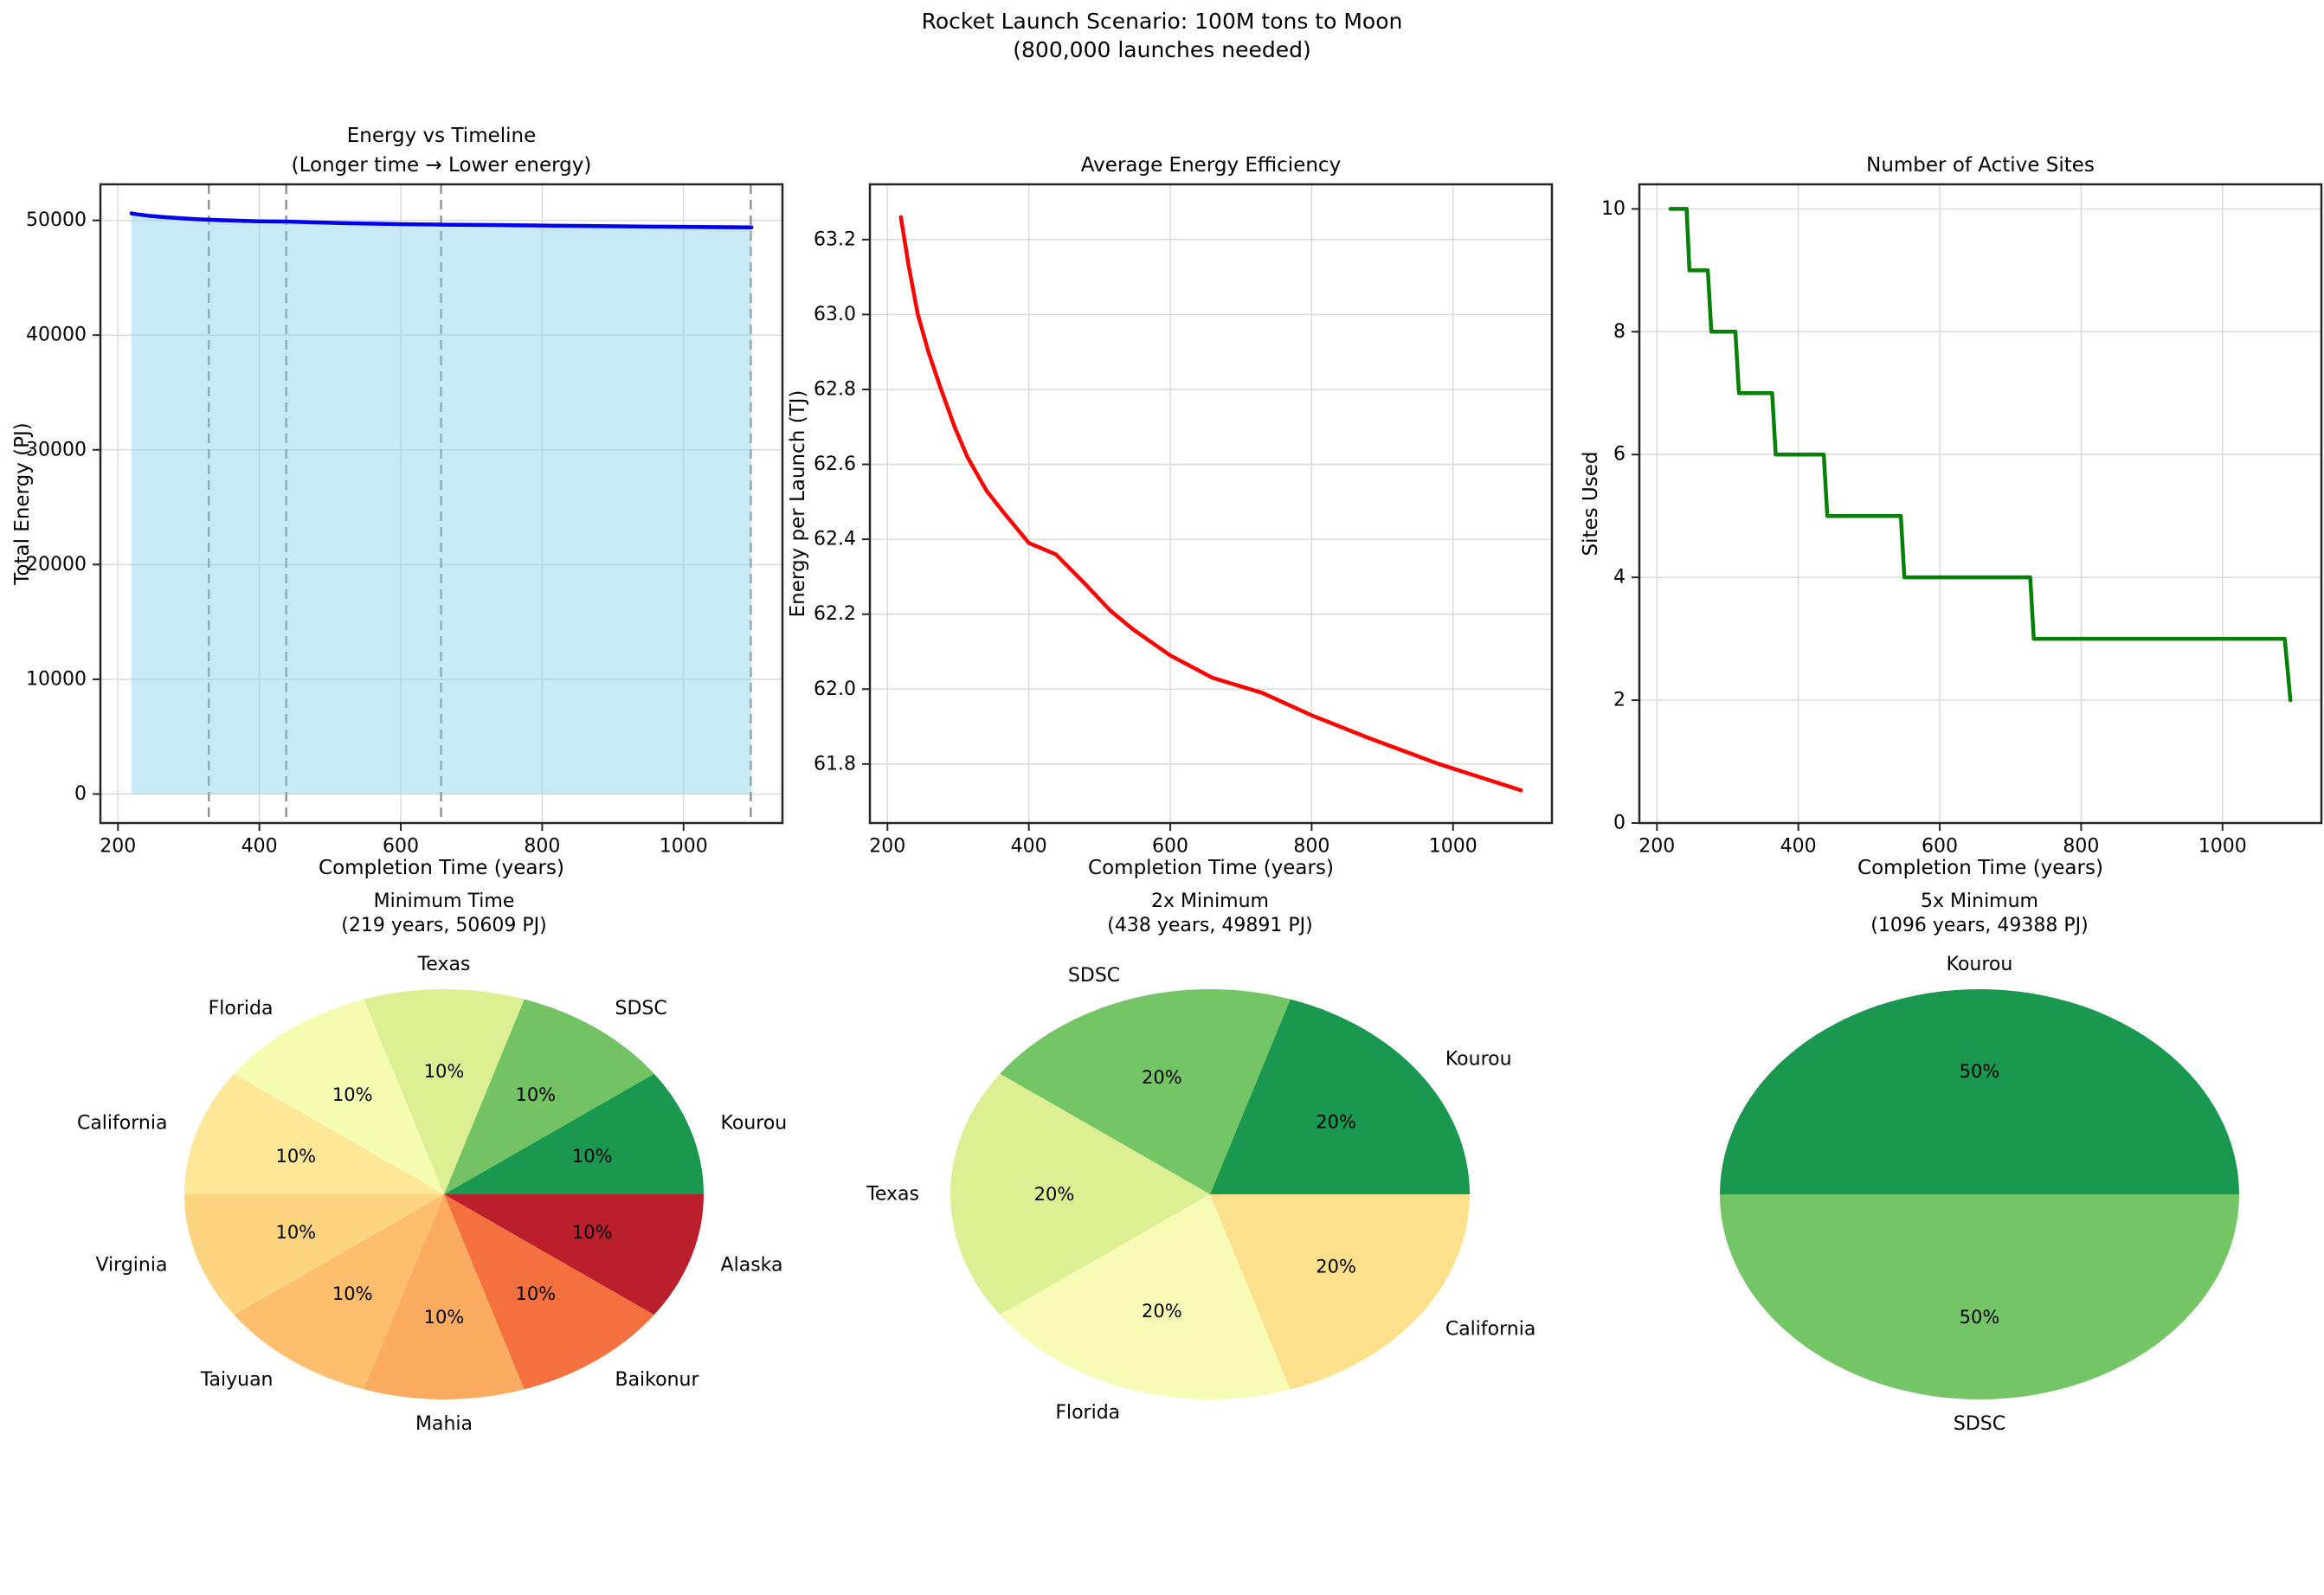 The width and height of the screenshot is (2324, 1595). Describe the element at coordinates (835, 314) in the screenshot. I see `y-tick-label: 63.0` at that location.